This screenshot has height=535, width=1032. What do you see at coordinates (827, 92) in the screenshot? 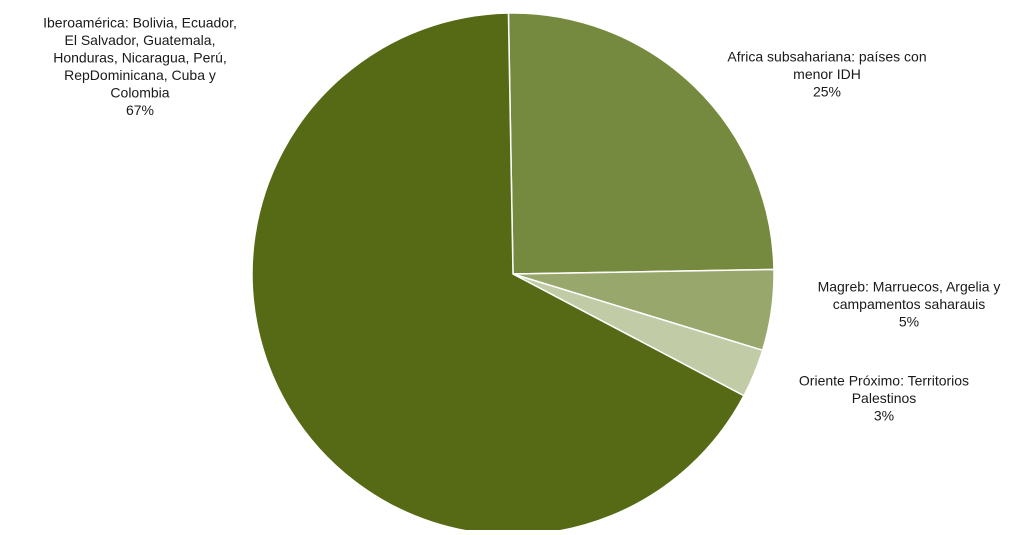
I see `slice-value-label: 25%` at bounding box center [827, 92].